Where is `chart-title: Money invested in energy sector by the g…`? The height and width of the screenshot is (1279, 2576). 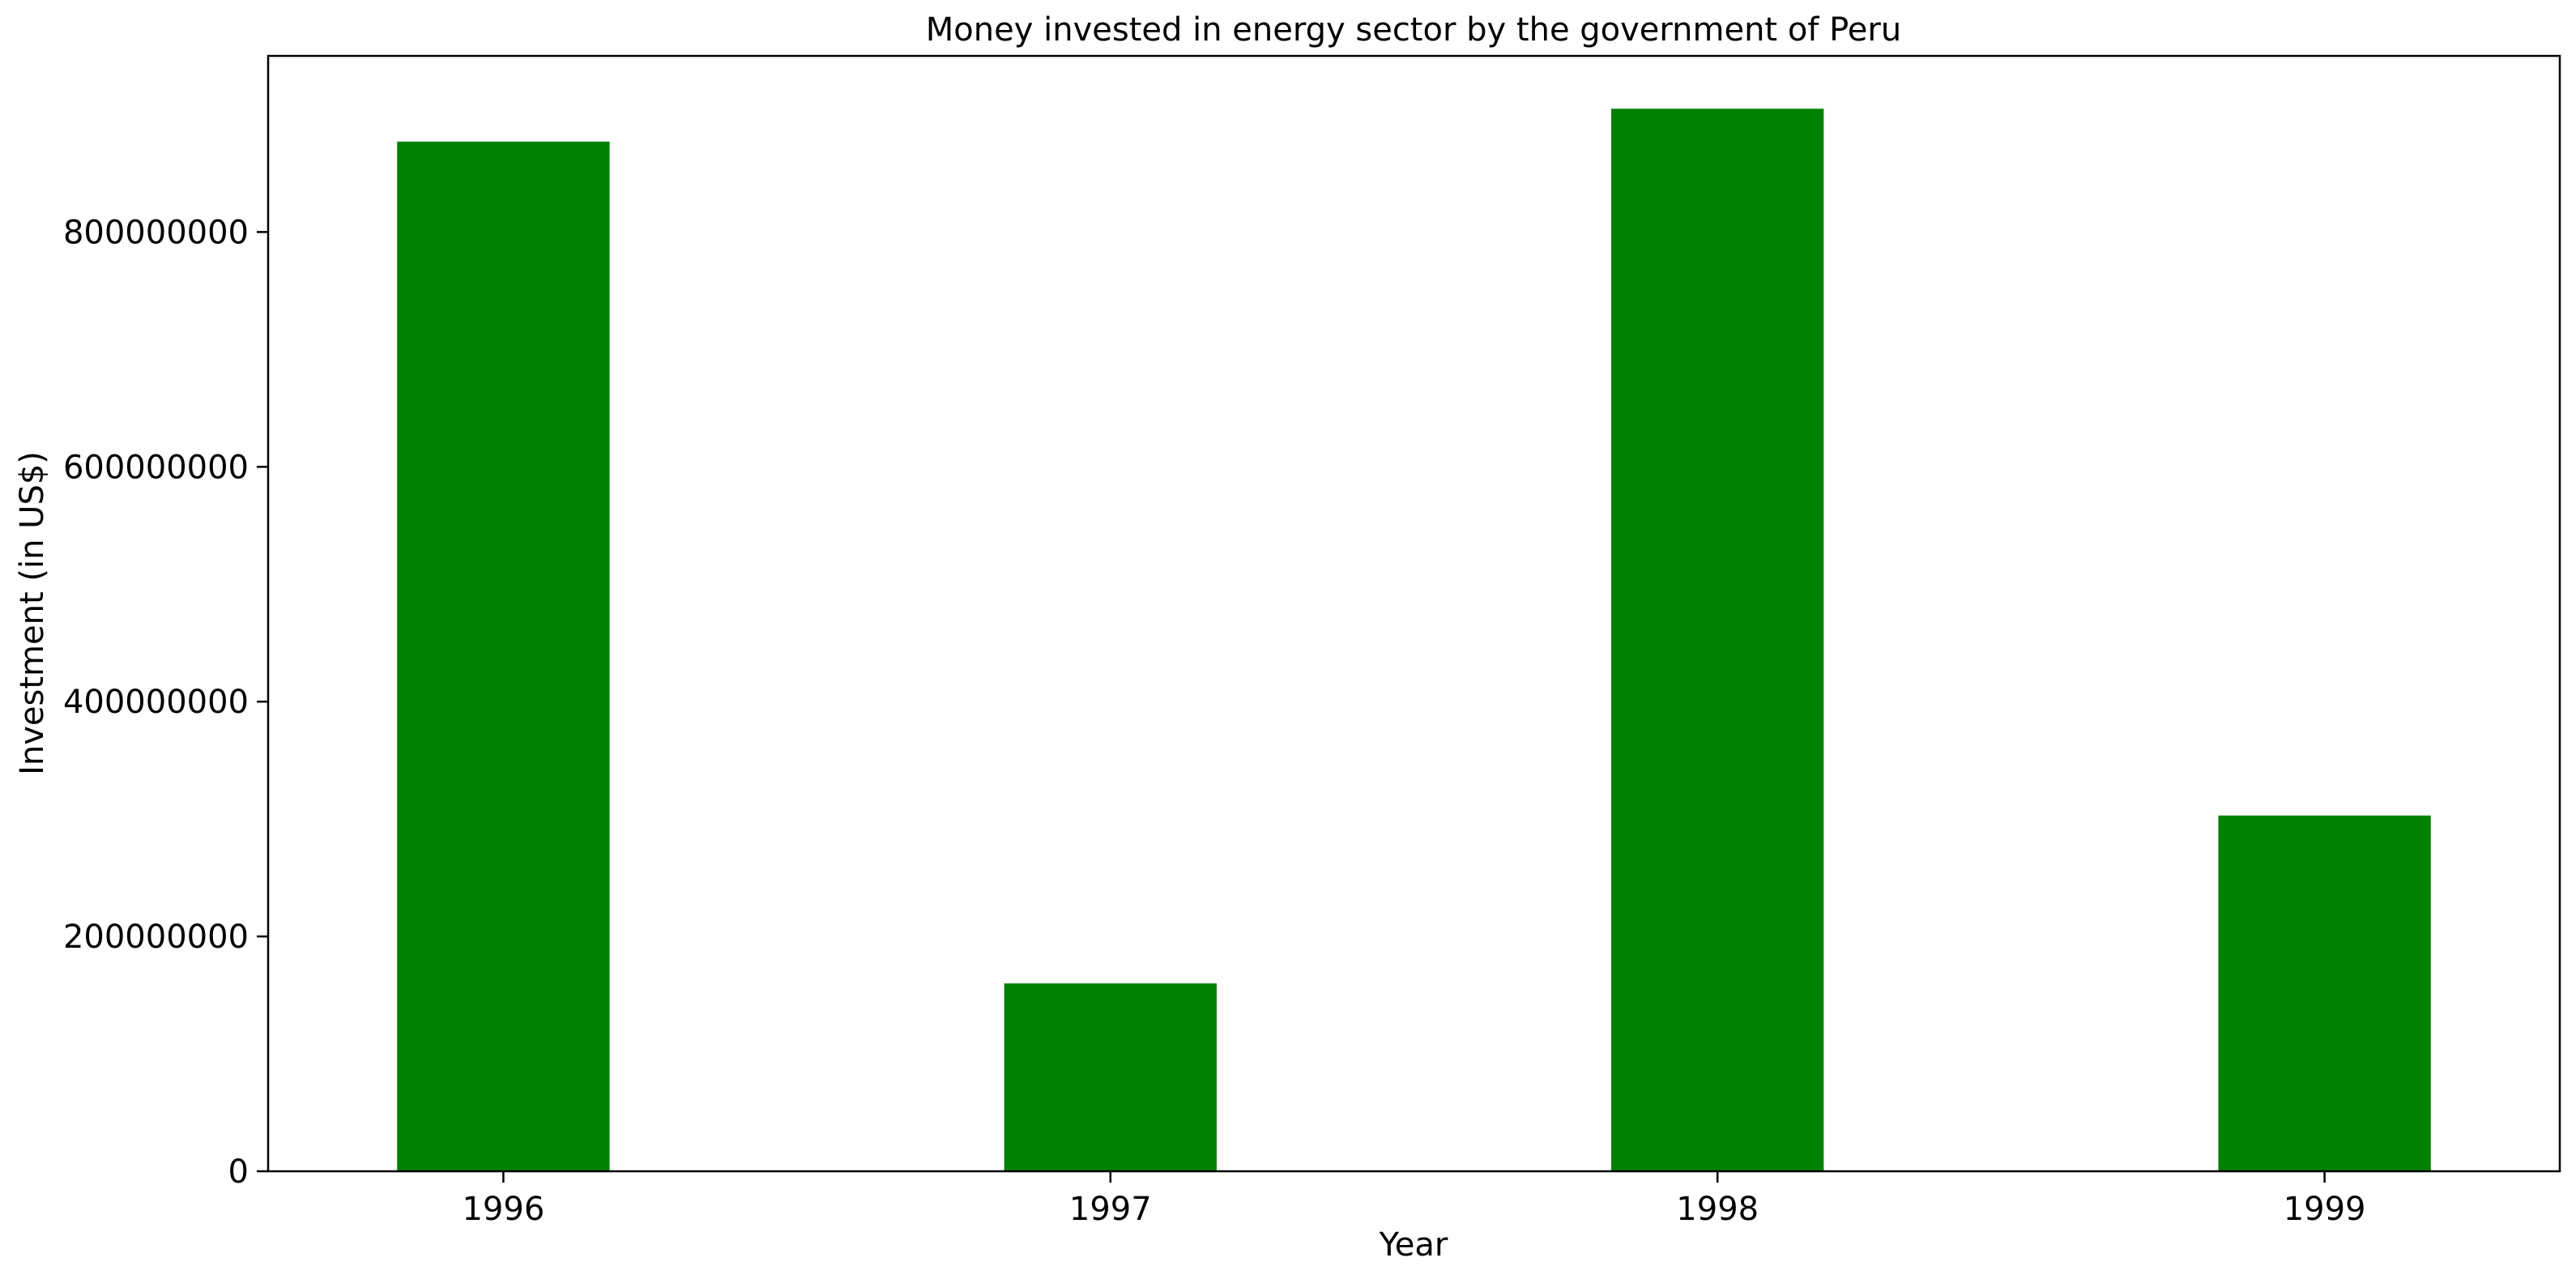 chart-title: Money invested in energy sector by the g… is located at coordinates (1413, 30).